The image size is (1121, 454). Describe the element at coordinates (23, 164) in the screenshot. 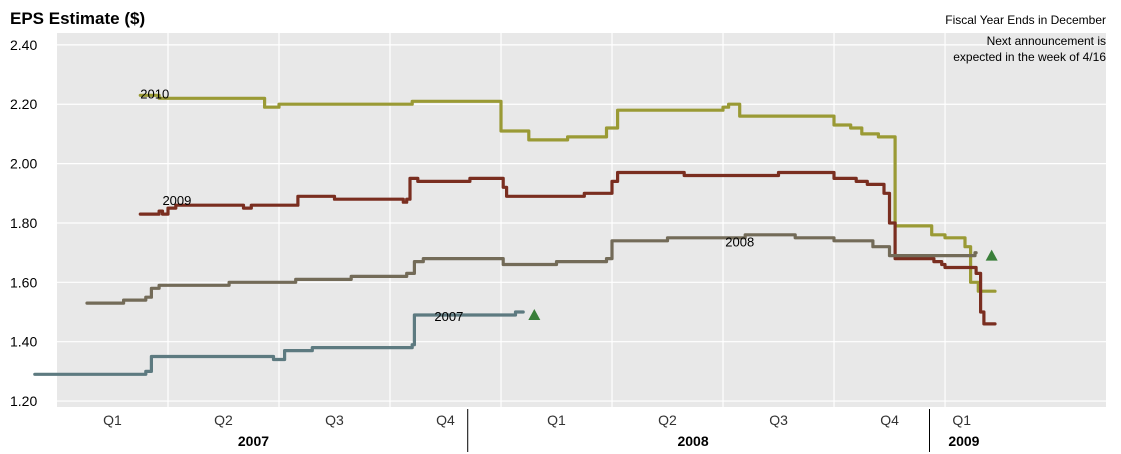

I see `y-tick-label: 2.00` at that location.